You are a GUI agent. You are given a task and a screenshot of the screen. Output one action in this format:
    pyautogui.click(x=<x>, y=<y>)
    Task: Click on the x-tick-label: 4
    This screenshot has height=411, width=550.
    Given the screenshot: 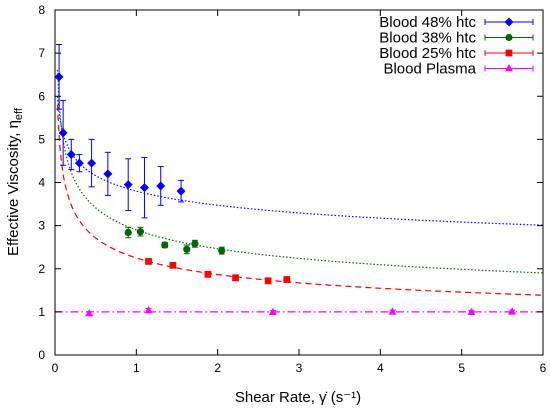 What is the action you would take?
    pyautogui.click(x=380, y=368)
    